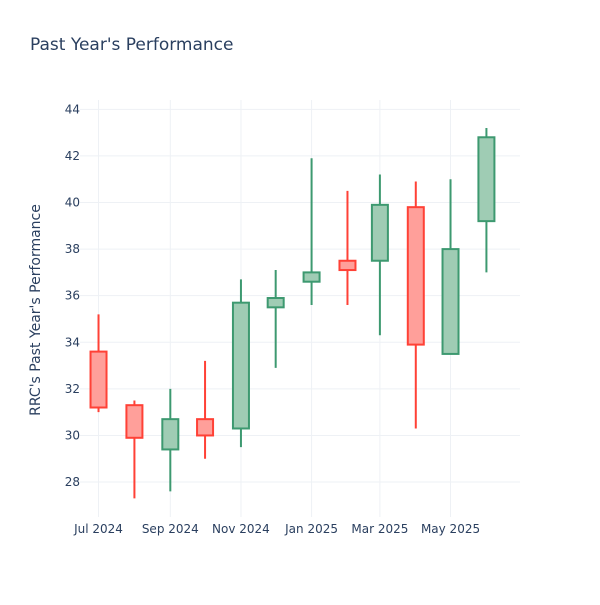 This screenshot has width=600, height=605. I want to click on y-tick-label: 40, so click(72, 203).